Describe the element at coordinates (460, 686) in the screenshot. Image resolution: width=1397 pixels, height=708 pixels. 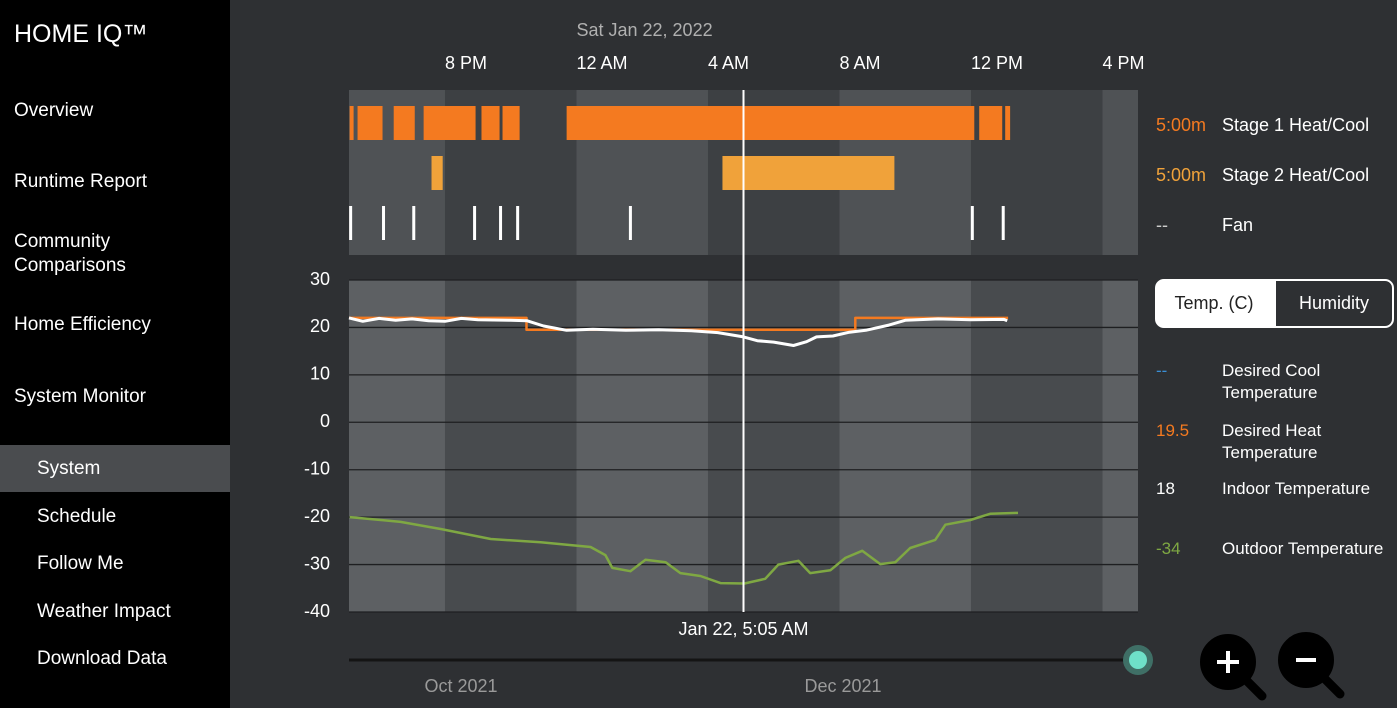
I see `range-label: Oct 2021` at that location.